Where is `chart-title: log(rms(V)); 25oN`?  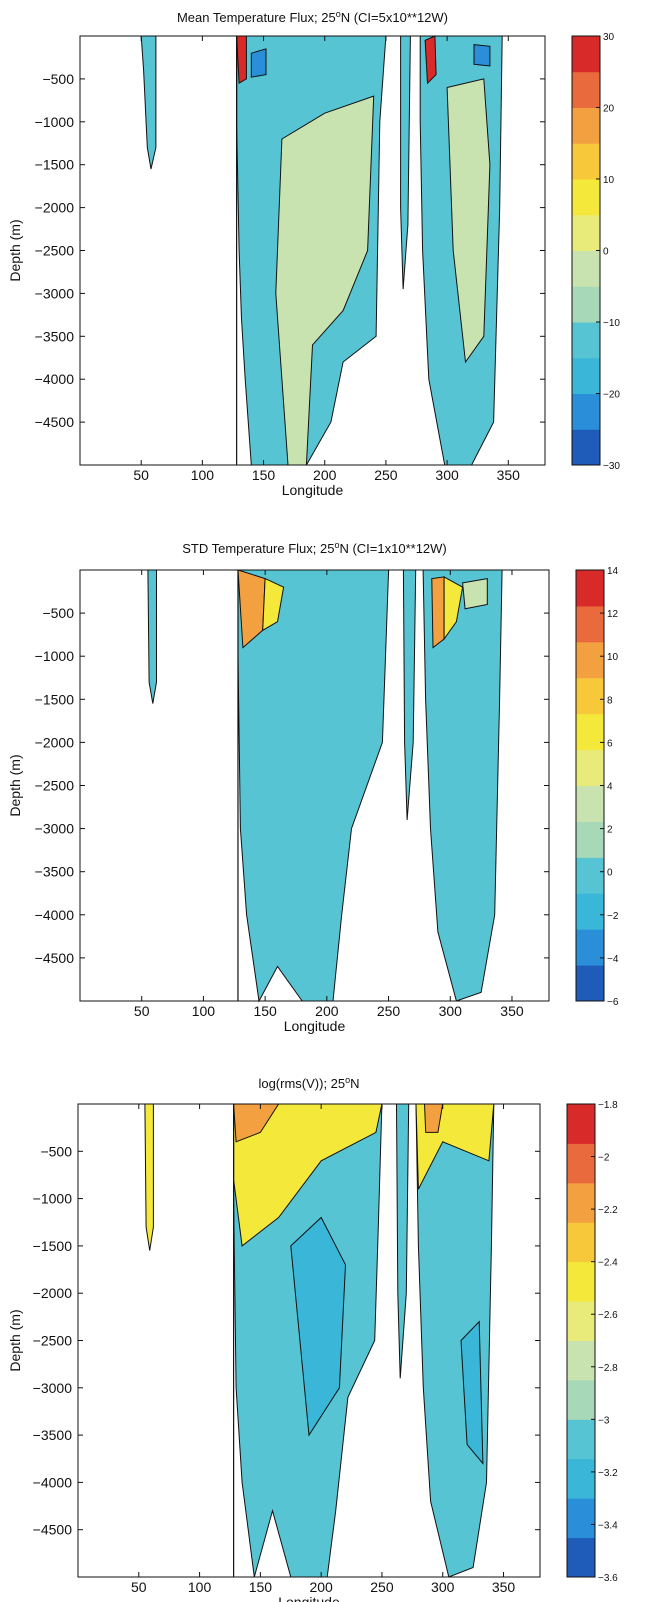
chart-title: log(rms(V)); 25oN is located at coordinates (308, 1083).